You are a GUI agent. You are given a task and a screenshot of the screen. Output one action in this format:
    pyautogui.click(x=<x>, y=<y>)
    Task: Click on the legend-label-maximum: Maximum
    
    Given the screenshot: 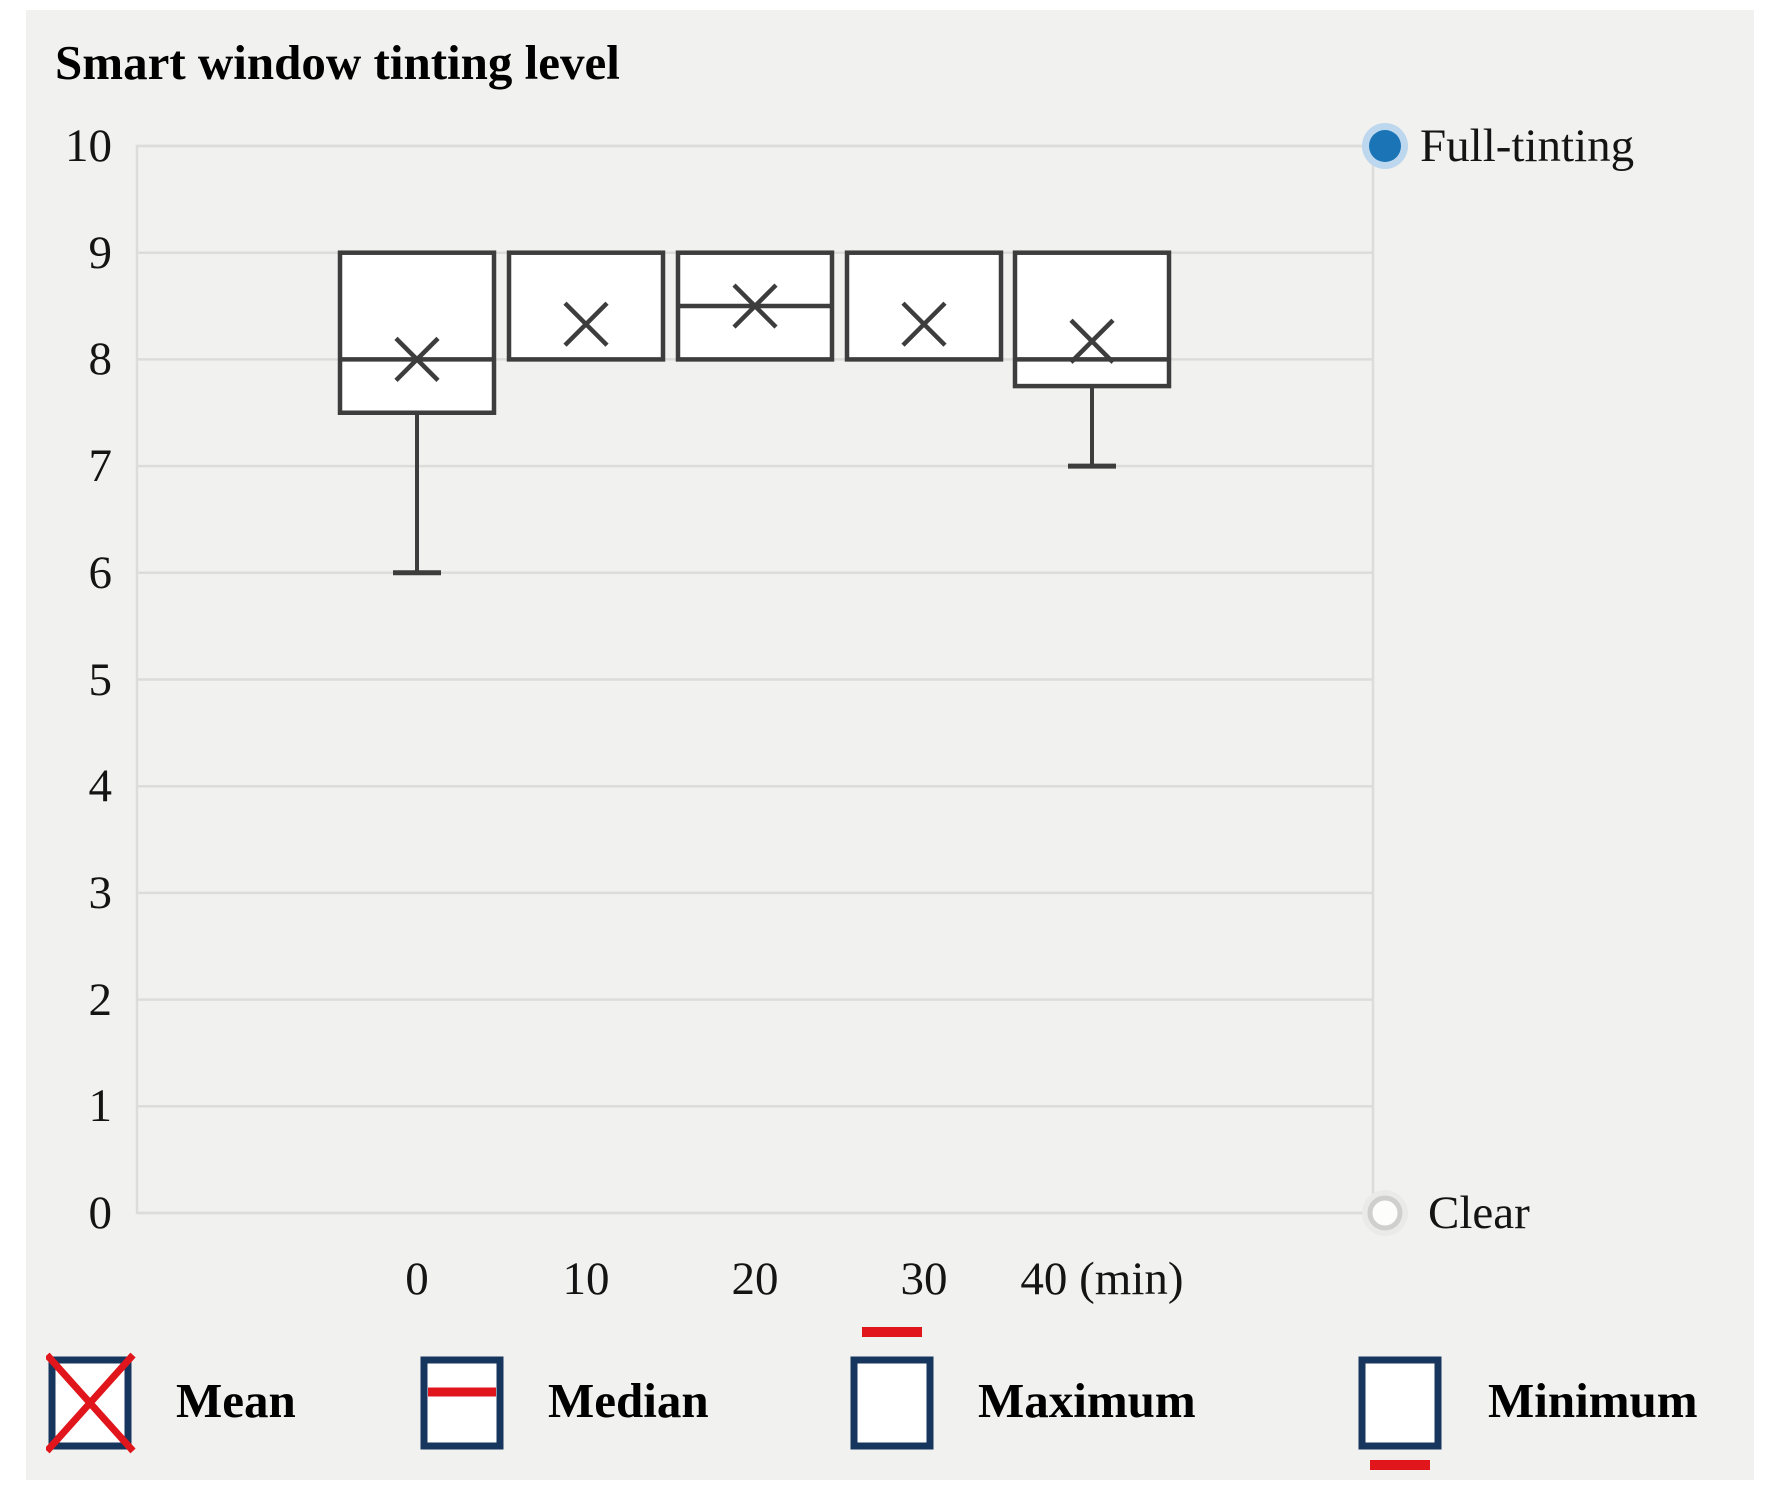 What is the action you would take?
    pyautogui.click(x=1087, y=1400)
    